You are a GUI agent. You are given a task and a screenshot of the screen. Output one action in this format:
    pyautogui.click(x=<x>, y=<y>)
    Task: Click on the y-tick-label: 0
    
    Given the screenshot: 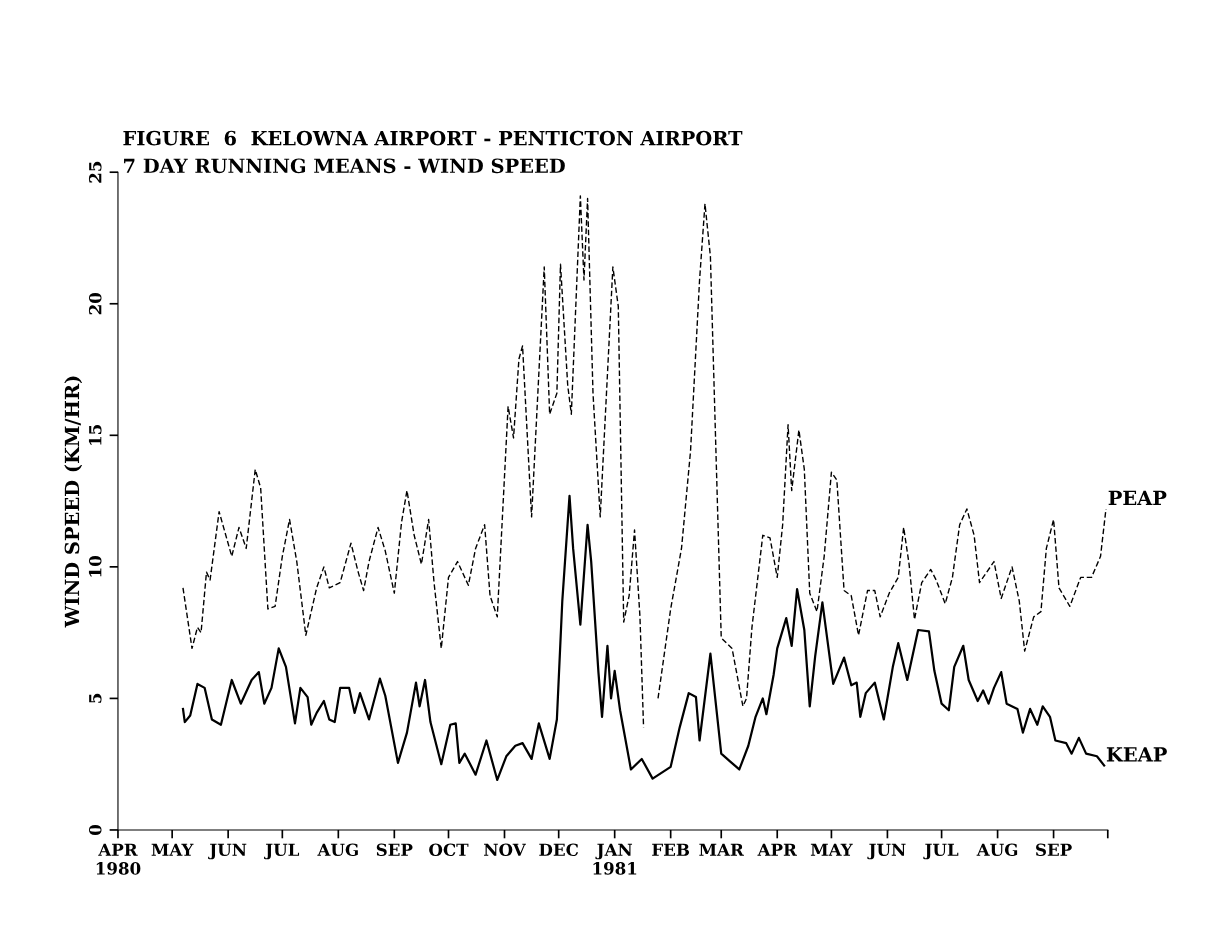 What is the action you would take?
    pyautogui.click(x=95, y=829)
    